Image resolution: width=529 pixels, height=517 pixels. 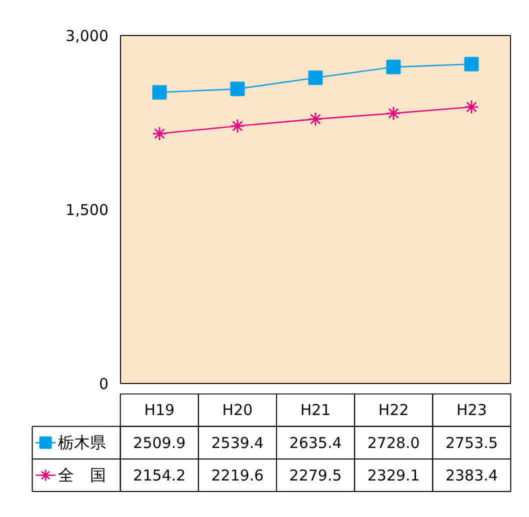 What do you see at coordinates (237, 410) in the screenshot?
I see `x-tick-label: H20` at bounding box center [237, 410].